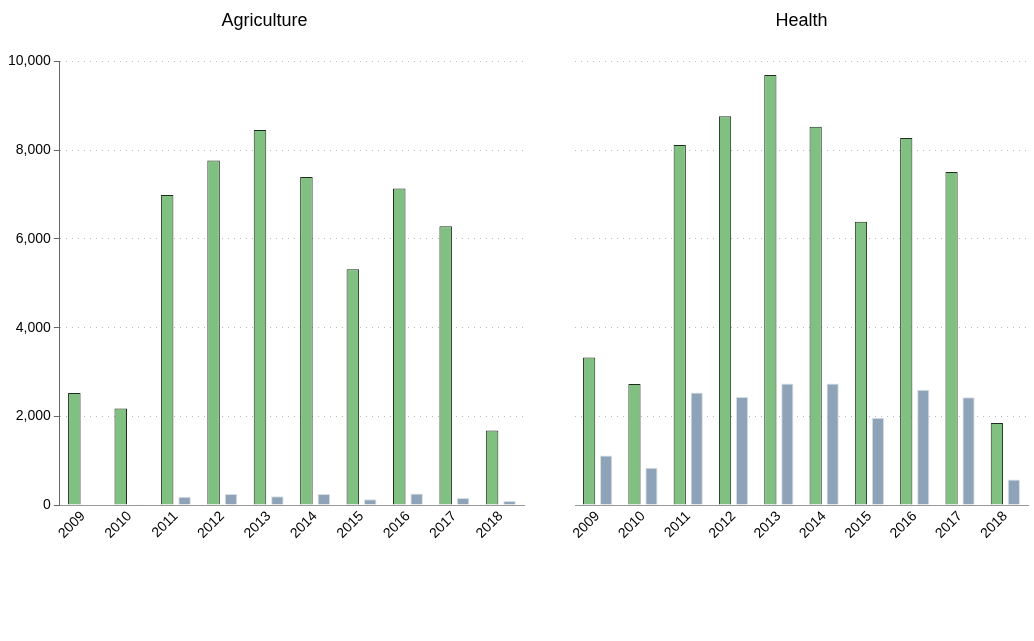 This screenshot has height=641, width=1034. I want to click on y-tick-label: 0, so click(47, 503).